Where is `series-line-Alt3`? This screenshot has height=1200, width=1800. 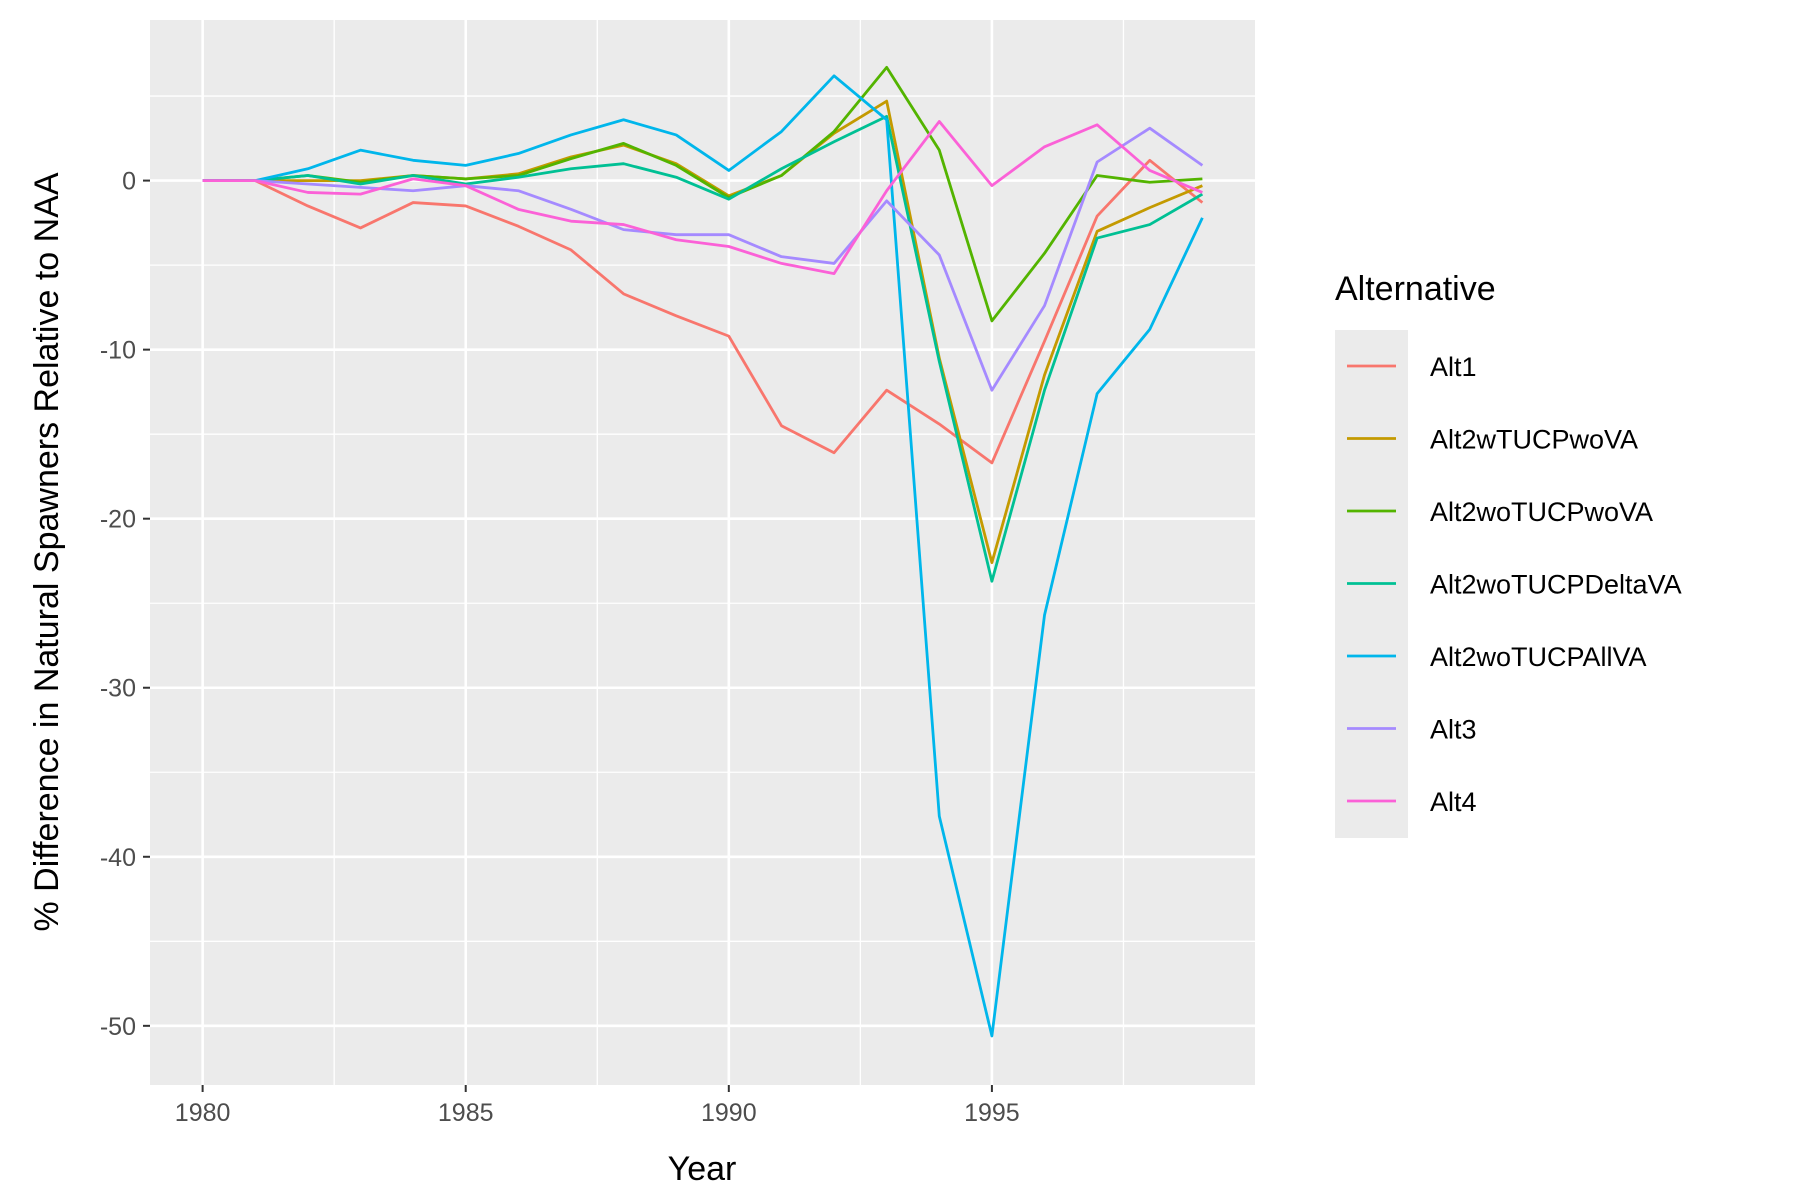
series-line-Alt3 is located at coordinates (703, 259).